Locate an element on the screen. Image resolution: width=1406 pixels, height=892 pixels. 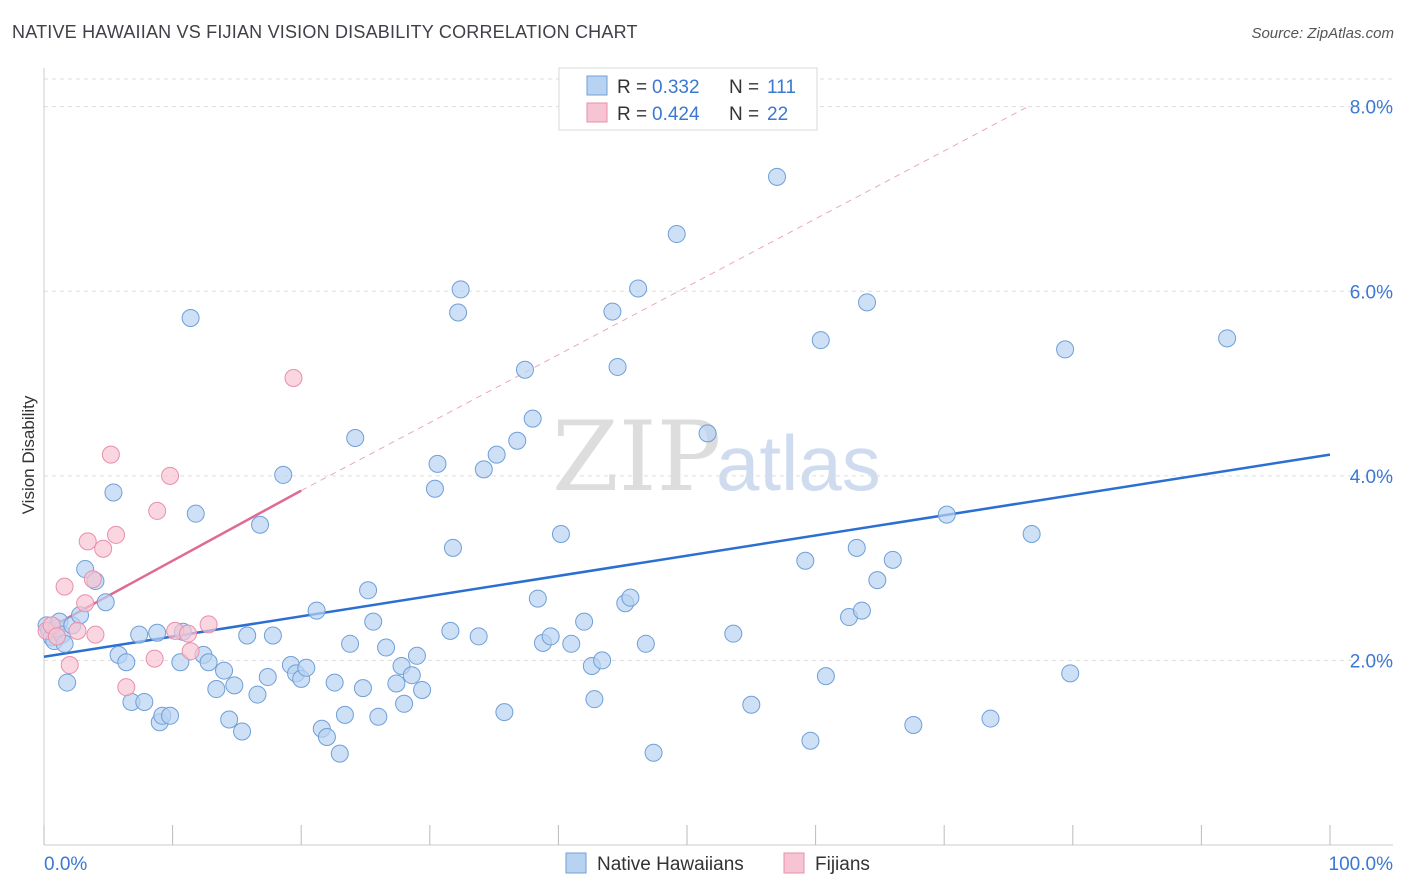
source-credit: Source: ZipAtlas.com is located at coordinates (1322, 33).